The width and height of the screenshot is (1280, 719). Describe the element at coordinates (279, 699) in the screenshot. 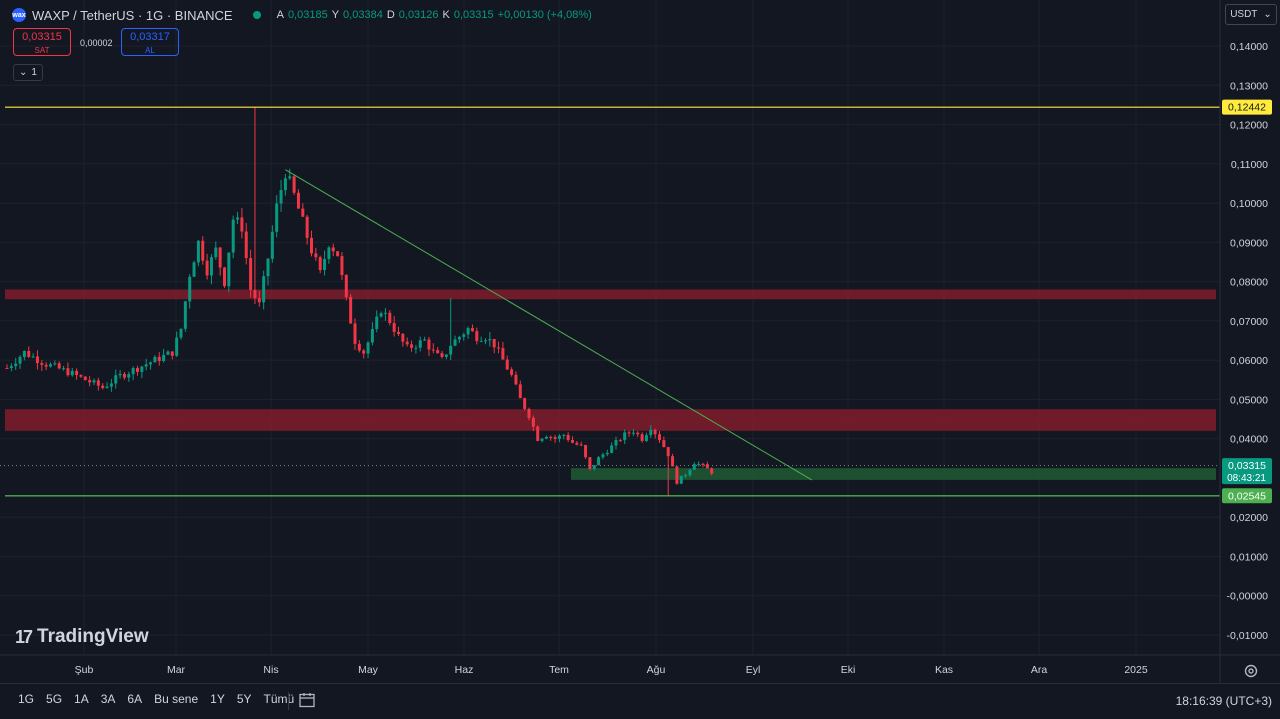

I see `range-button: Tümü` at that location.